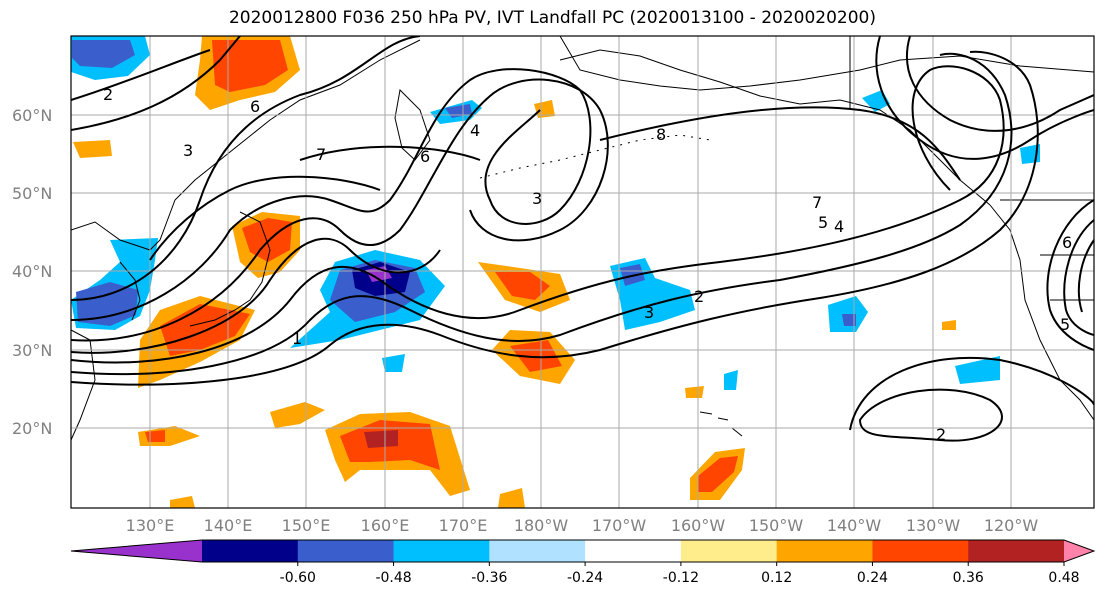 The width and height of the screenshot is (1105, 601). Describe the element at coordinates (661, 134) in the screenshot. I see `contour-label: 8` at that location.